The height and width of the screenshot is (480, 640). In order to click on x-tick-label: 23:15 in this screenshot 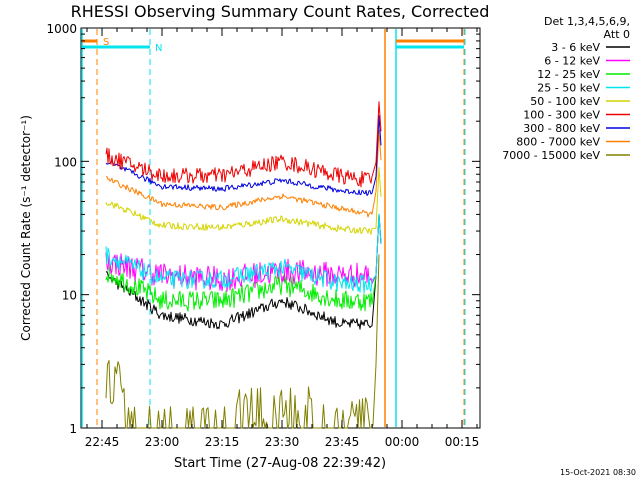, I will do `click(222, 442)`.